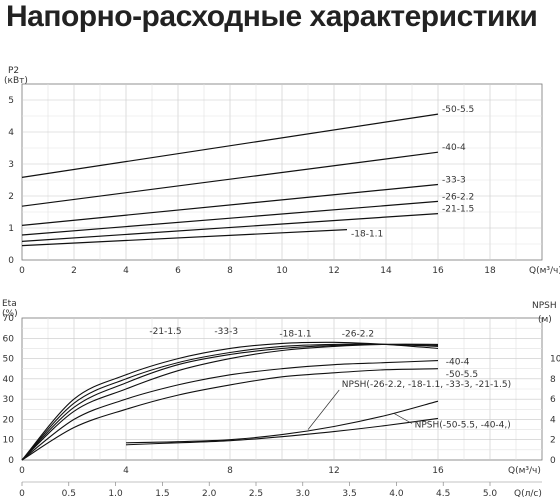  What do you see at coordinates (178, 271) in the screenshot?
I see `power-x-tick-label: 6` at bounding box center [178, 271].